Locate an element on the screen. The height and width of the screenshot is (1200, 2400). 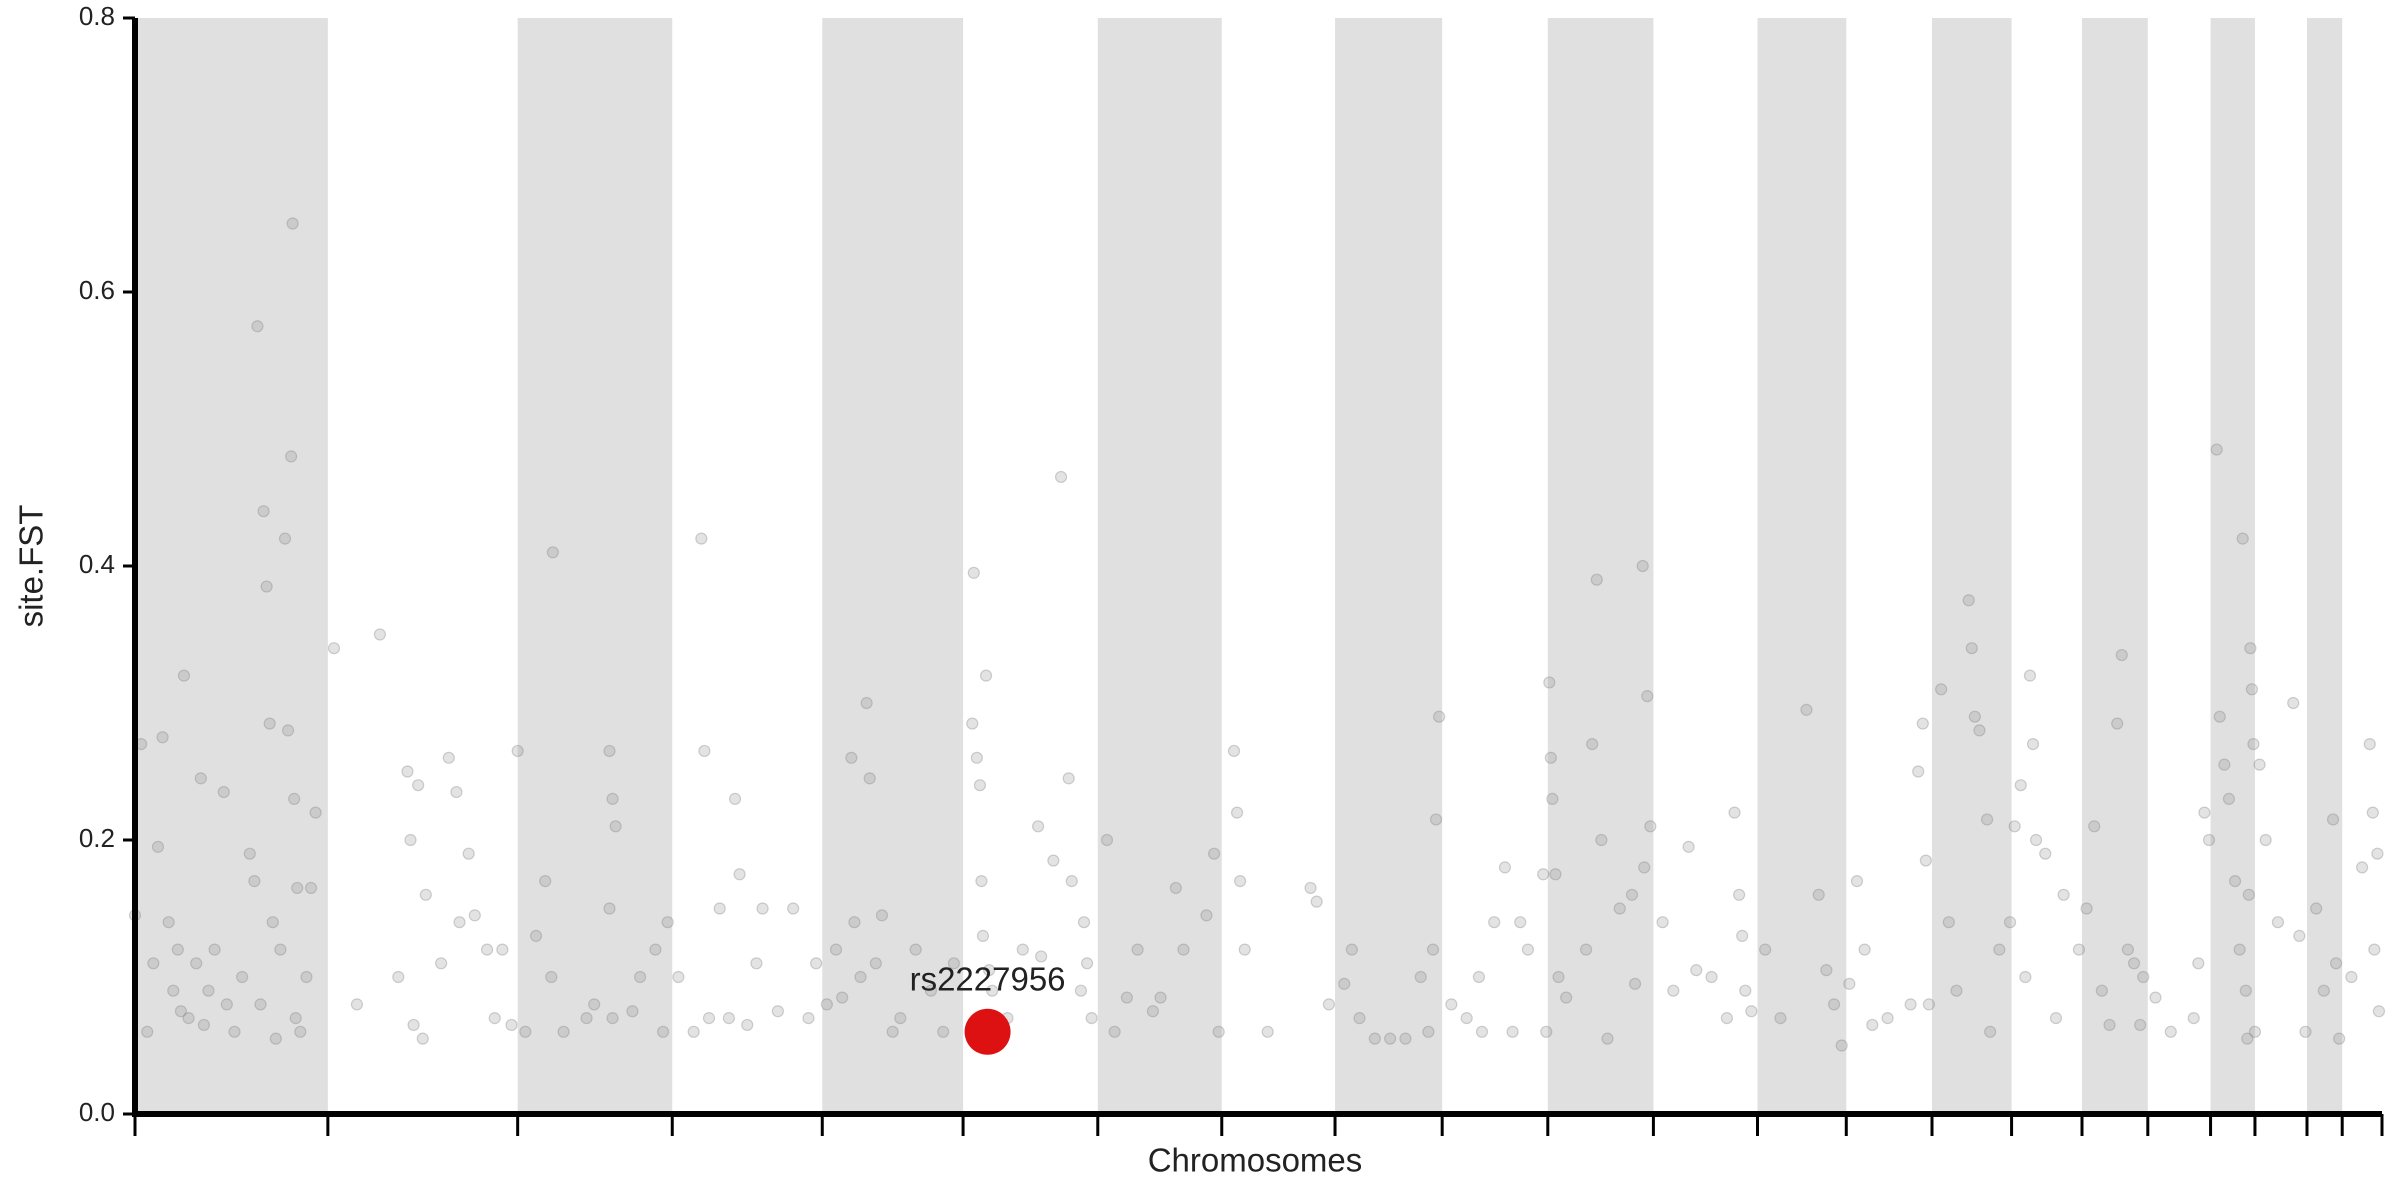
highlight-label: rs2227956 is located at coordinates (988, 979).